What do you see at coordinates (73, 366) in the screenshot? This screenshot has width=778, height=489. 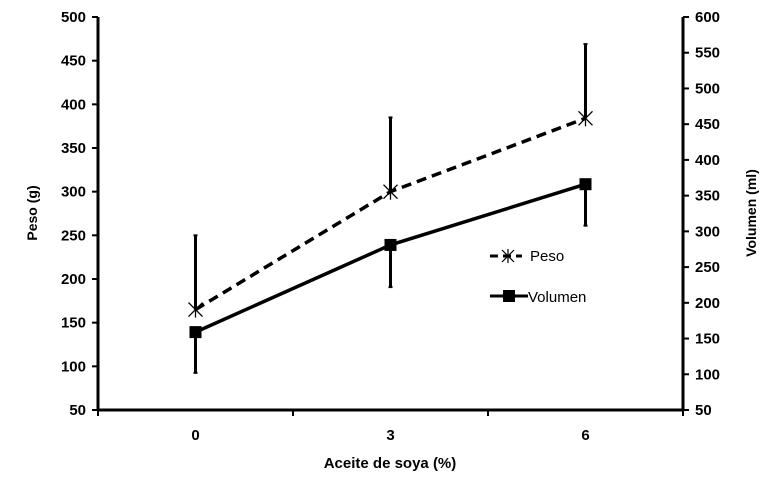 I see `y-tick-label: 100` at bounding box center [73, 366].